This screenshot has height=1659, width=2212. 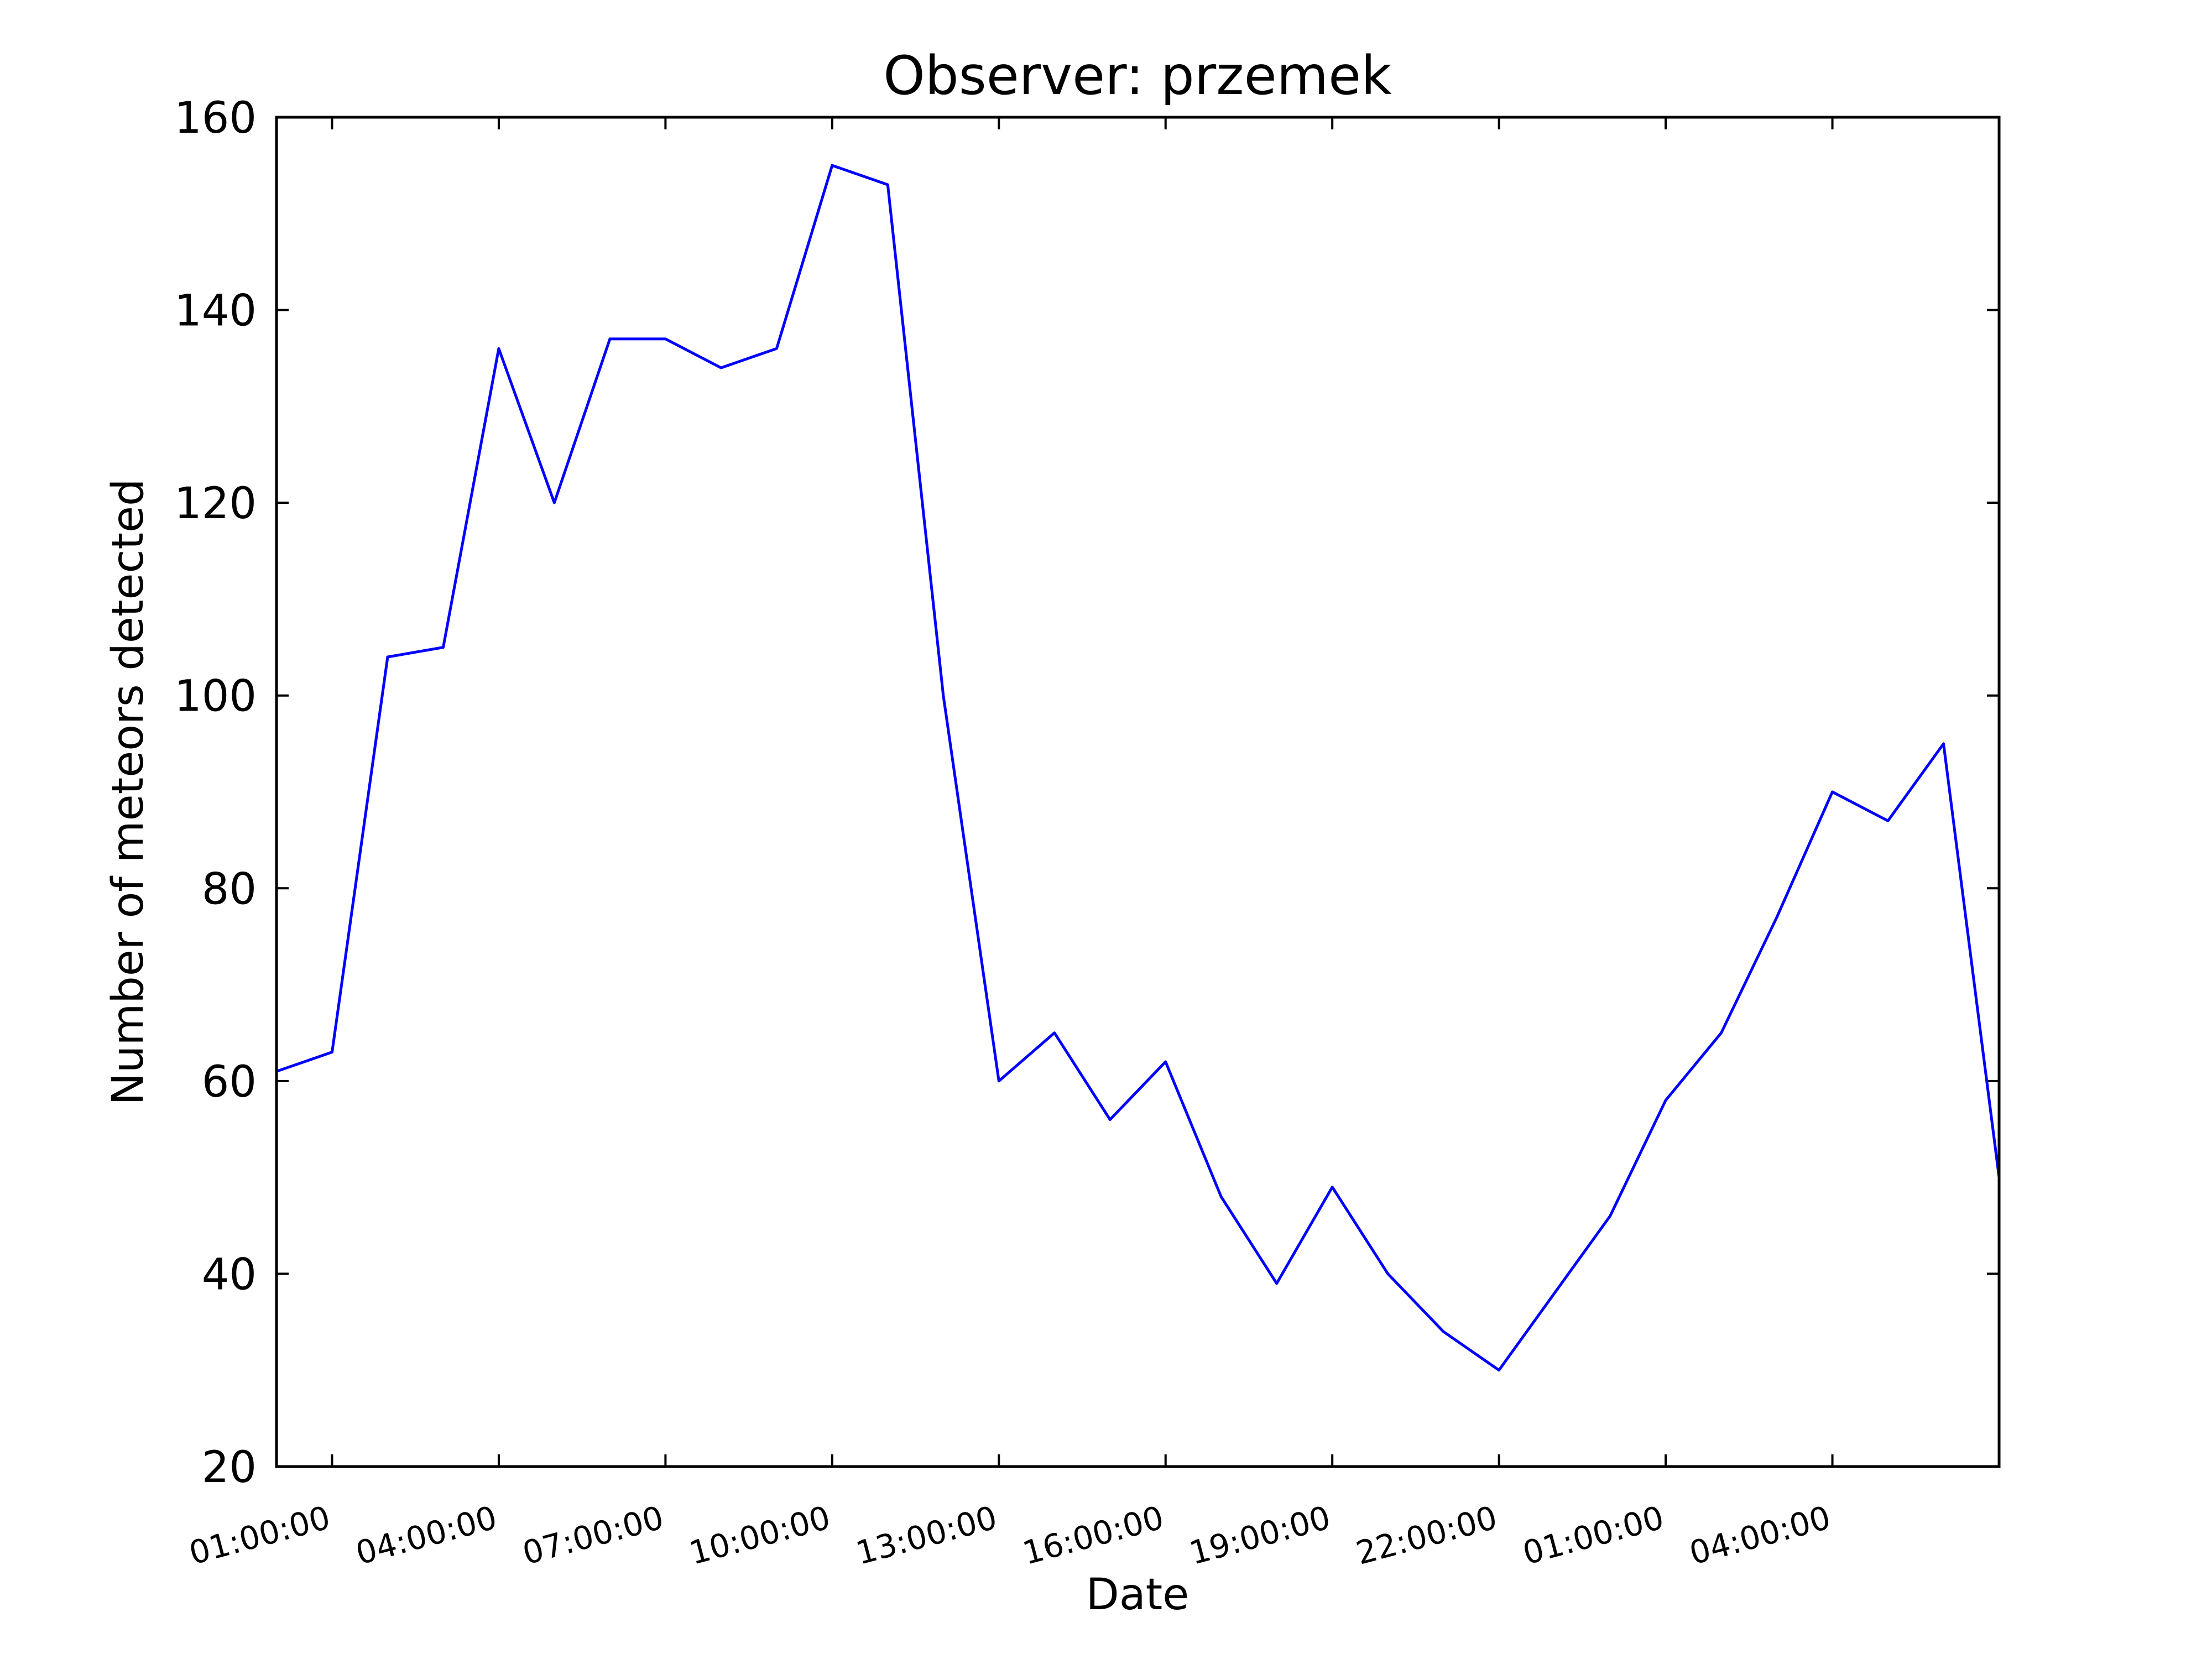 I want to click on y-tick-label: 120, so click(x=215, y=504).